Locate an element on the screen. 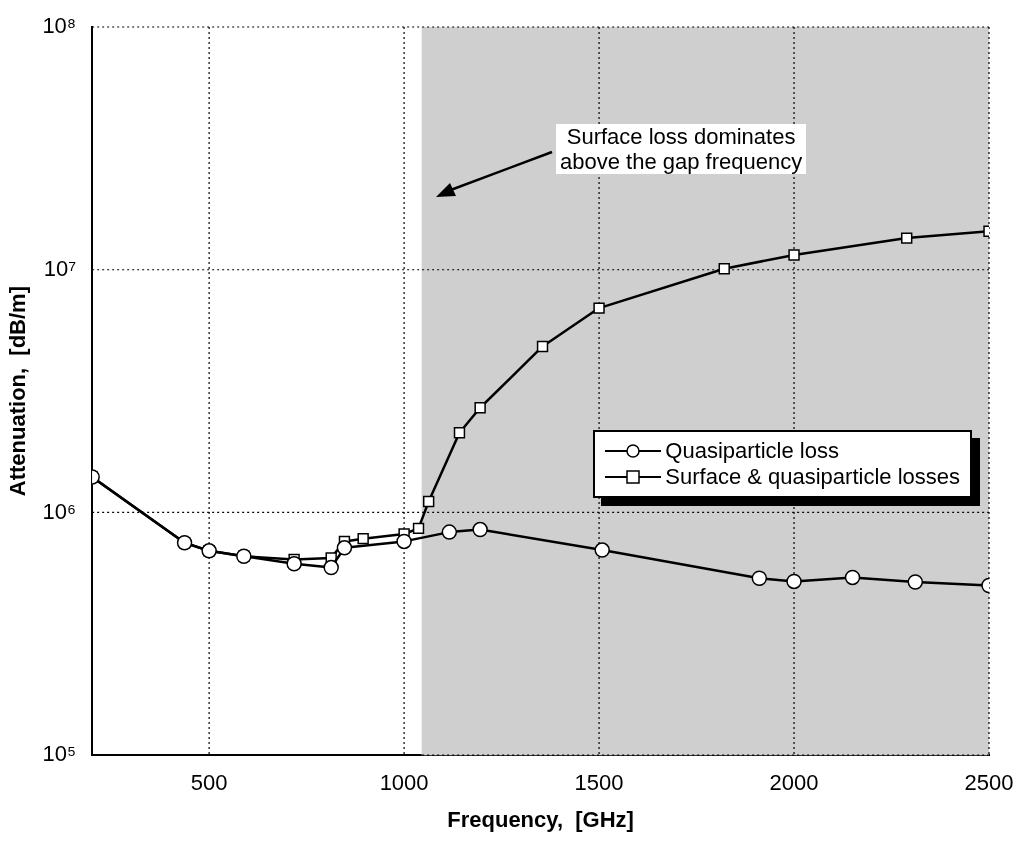  x-axis-title: Frequency, [GHz] is located at coordinates (540, 819).